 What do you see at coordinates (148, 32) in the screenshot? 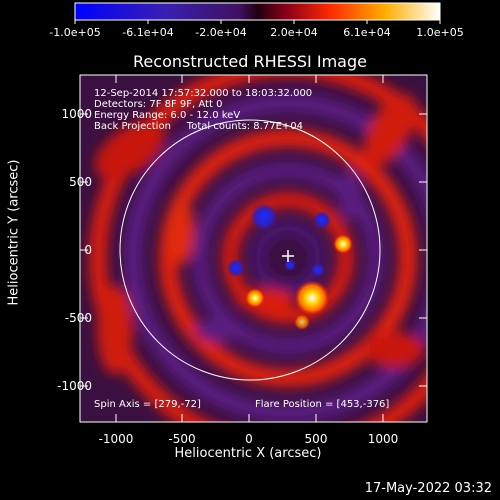
I see `colorbar-tick-label: -6.1e+04` at bounding box center [148, 32].